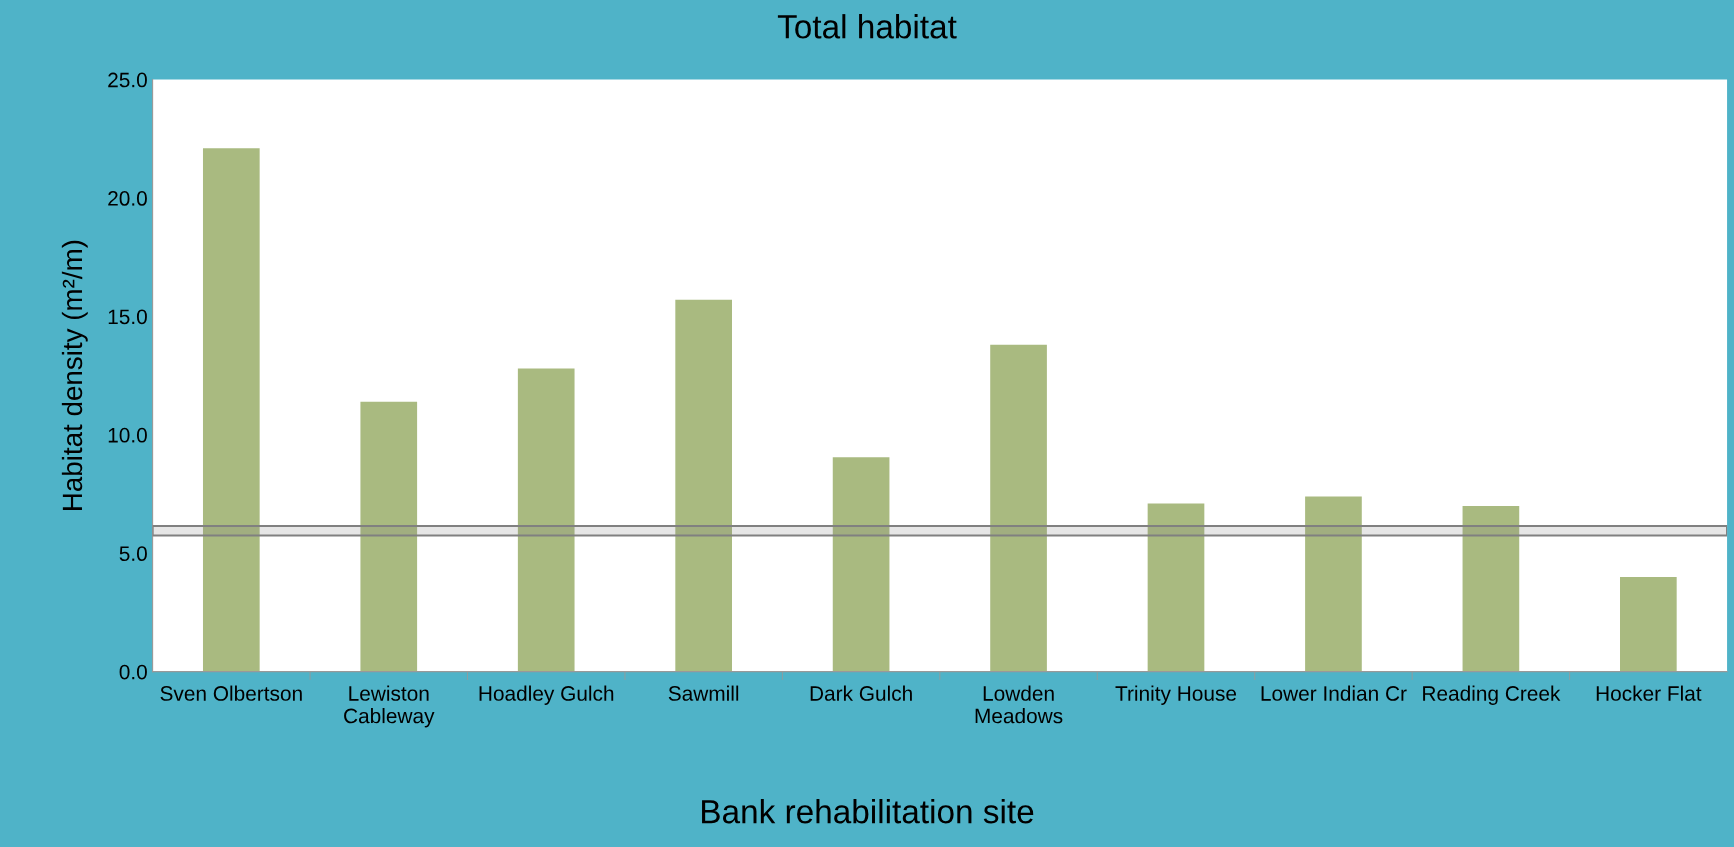 Image resolution: width=1734 pixels, height=847 pixels. Describe the element at coordinates (1019, 704) in the screenshot. I see `x-tick-label: Lowden Meadows` at that location.